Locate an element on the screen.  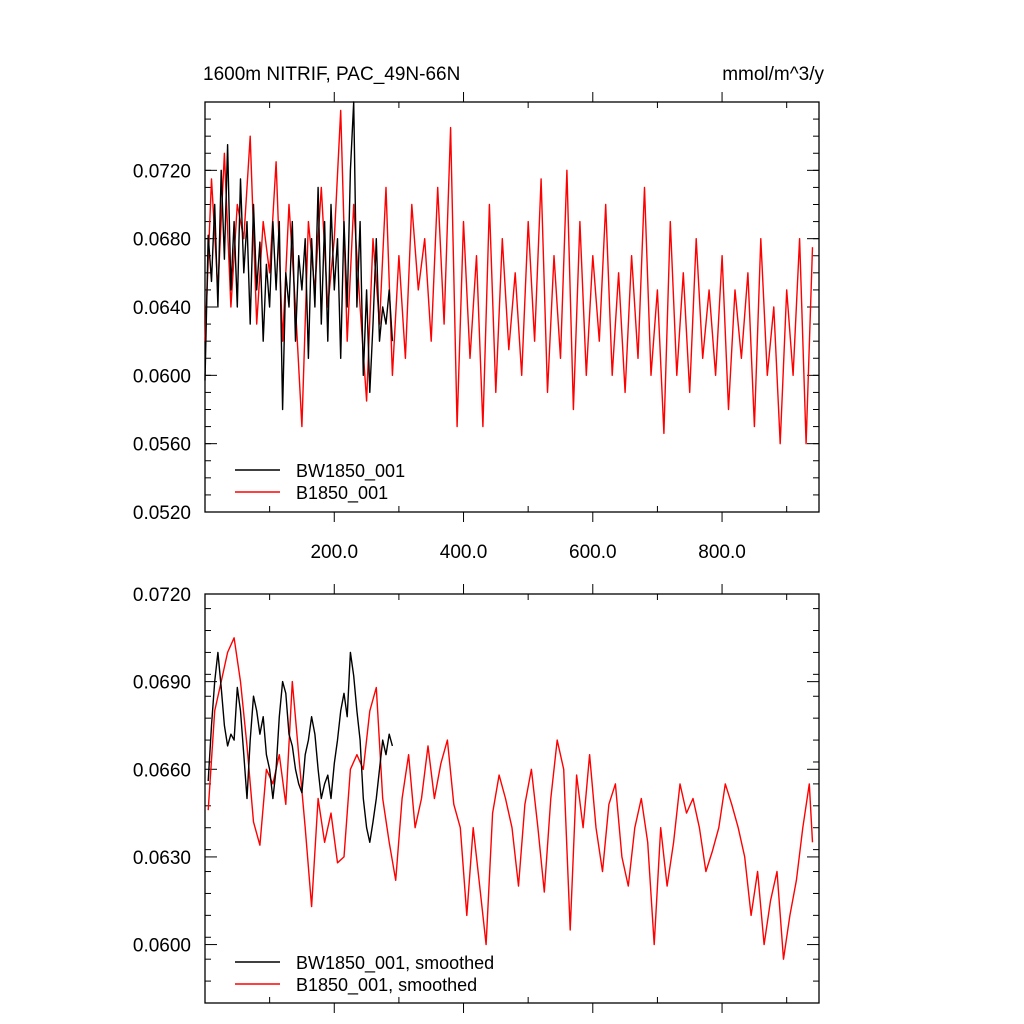
legend-label: B1850_001 is located at coordinates (342, 493).